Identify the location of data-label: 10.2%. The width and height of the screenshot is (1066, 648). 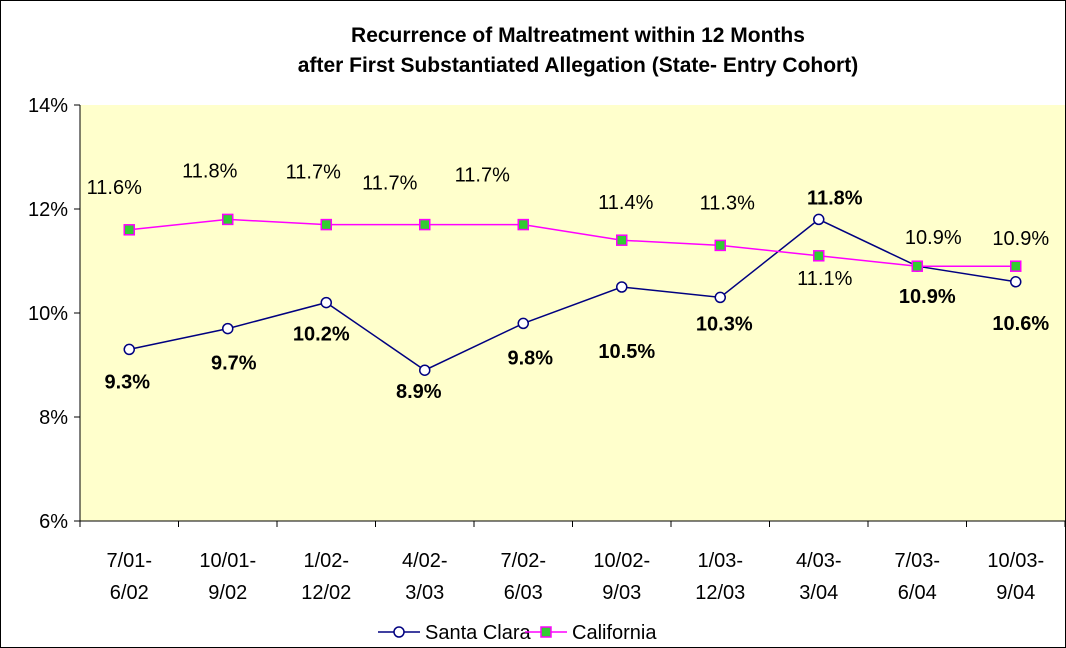
(321, 335).